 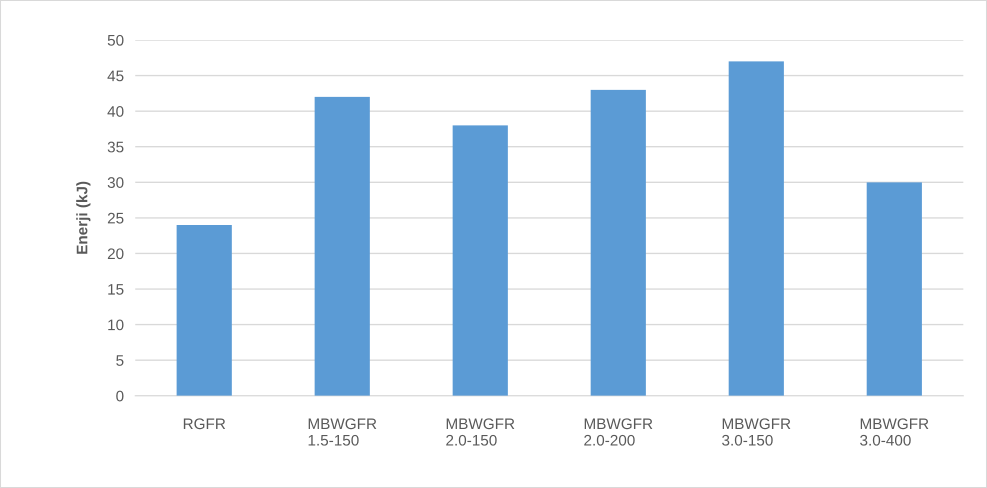 I want to click on y-tick-label: 20, so click(x=116, y=254).